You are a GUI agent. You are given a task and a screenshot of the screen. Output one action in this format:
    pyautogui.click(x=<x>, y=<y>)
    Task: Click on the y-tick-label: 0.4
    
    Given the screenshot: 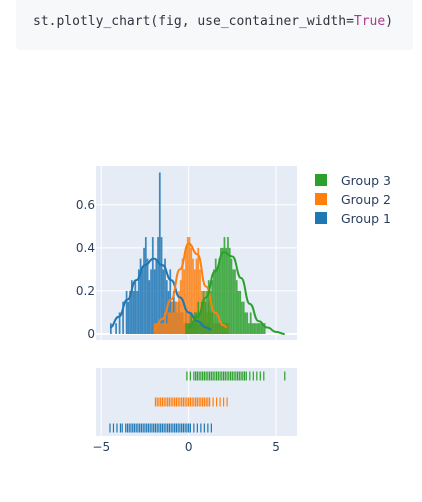 What is the action you would take?
    pyautogui.click(x=85, y=248)
    